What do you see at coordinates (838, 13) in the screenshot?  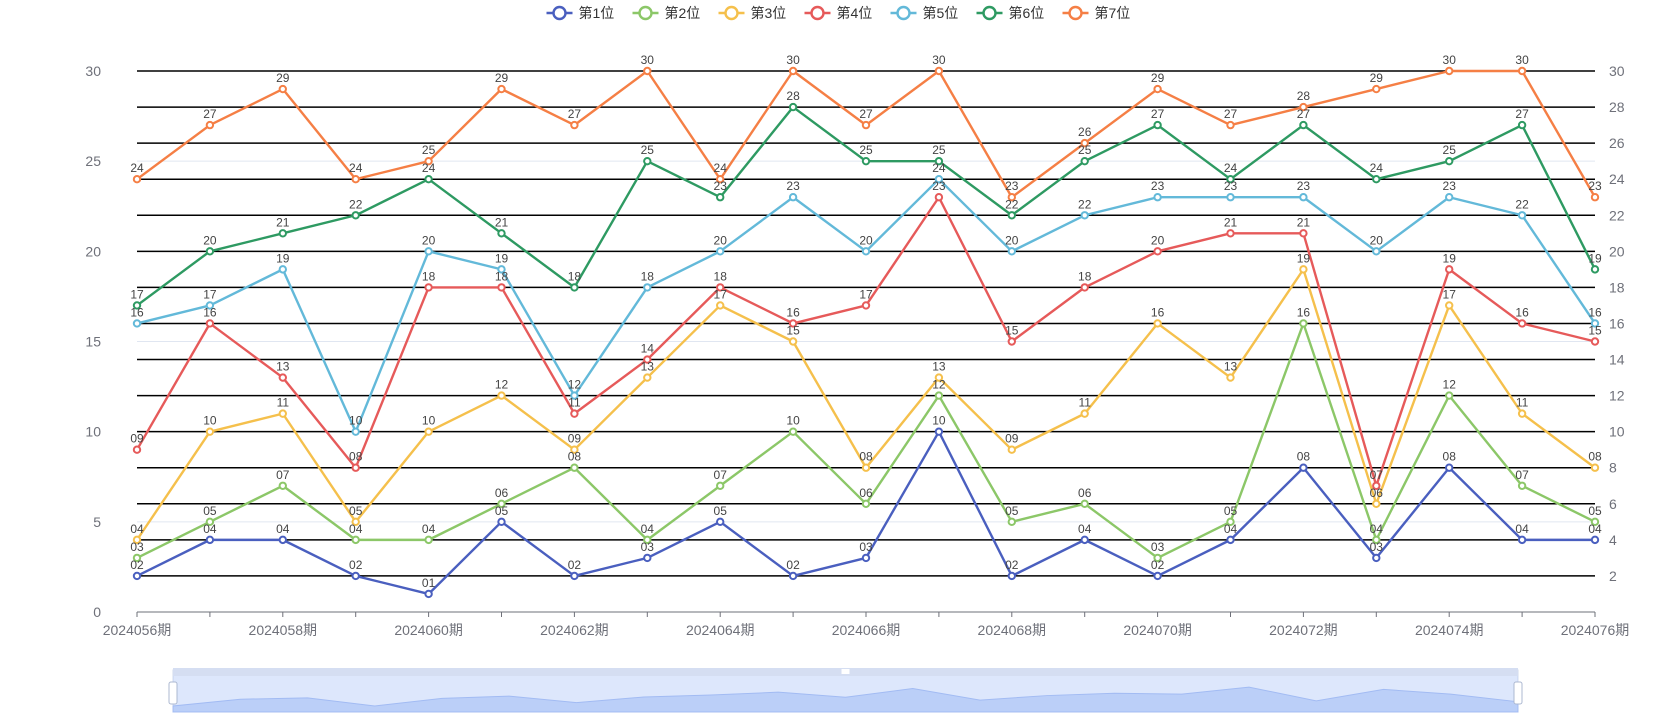 I see `legend-item-4: 第4位` at bounding box center [838, 13].